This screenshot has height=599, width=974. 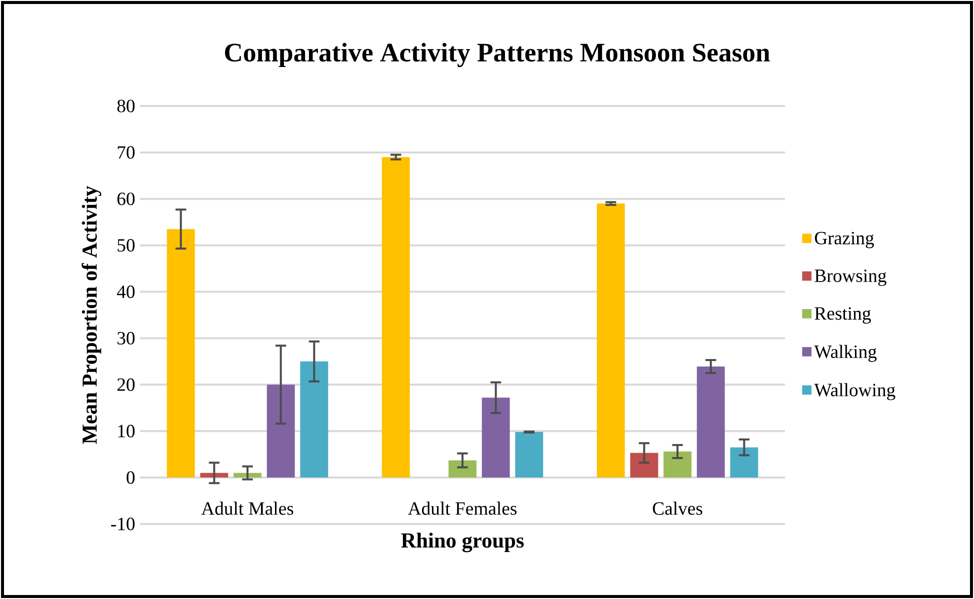 I want to click on y-tick-label: 70, so click(x=126, y=152).